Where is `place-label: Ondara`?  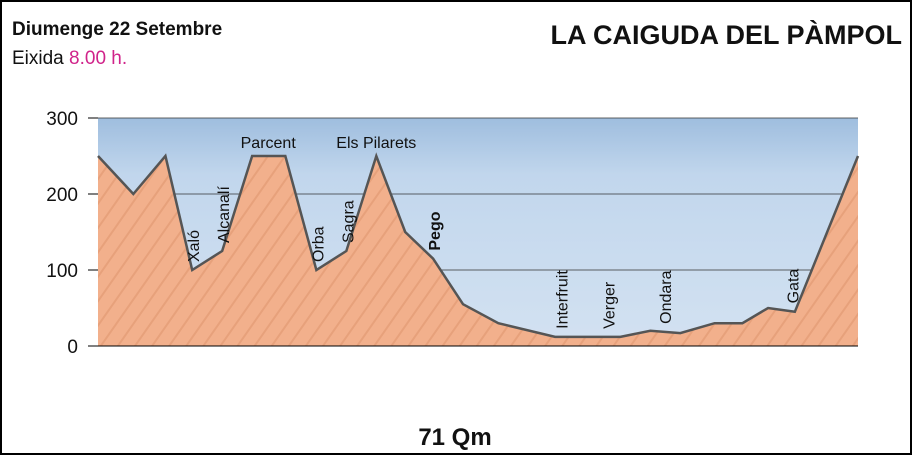
place-label: Ondara is located at coordinates (666, 296).